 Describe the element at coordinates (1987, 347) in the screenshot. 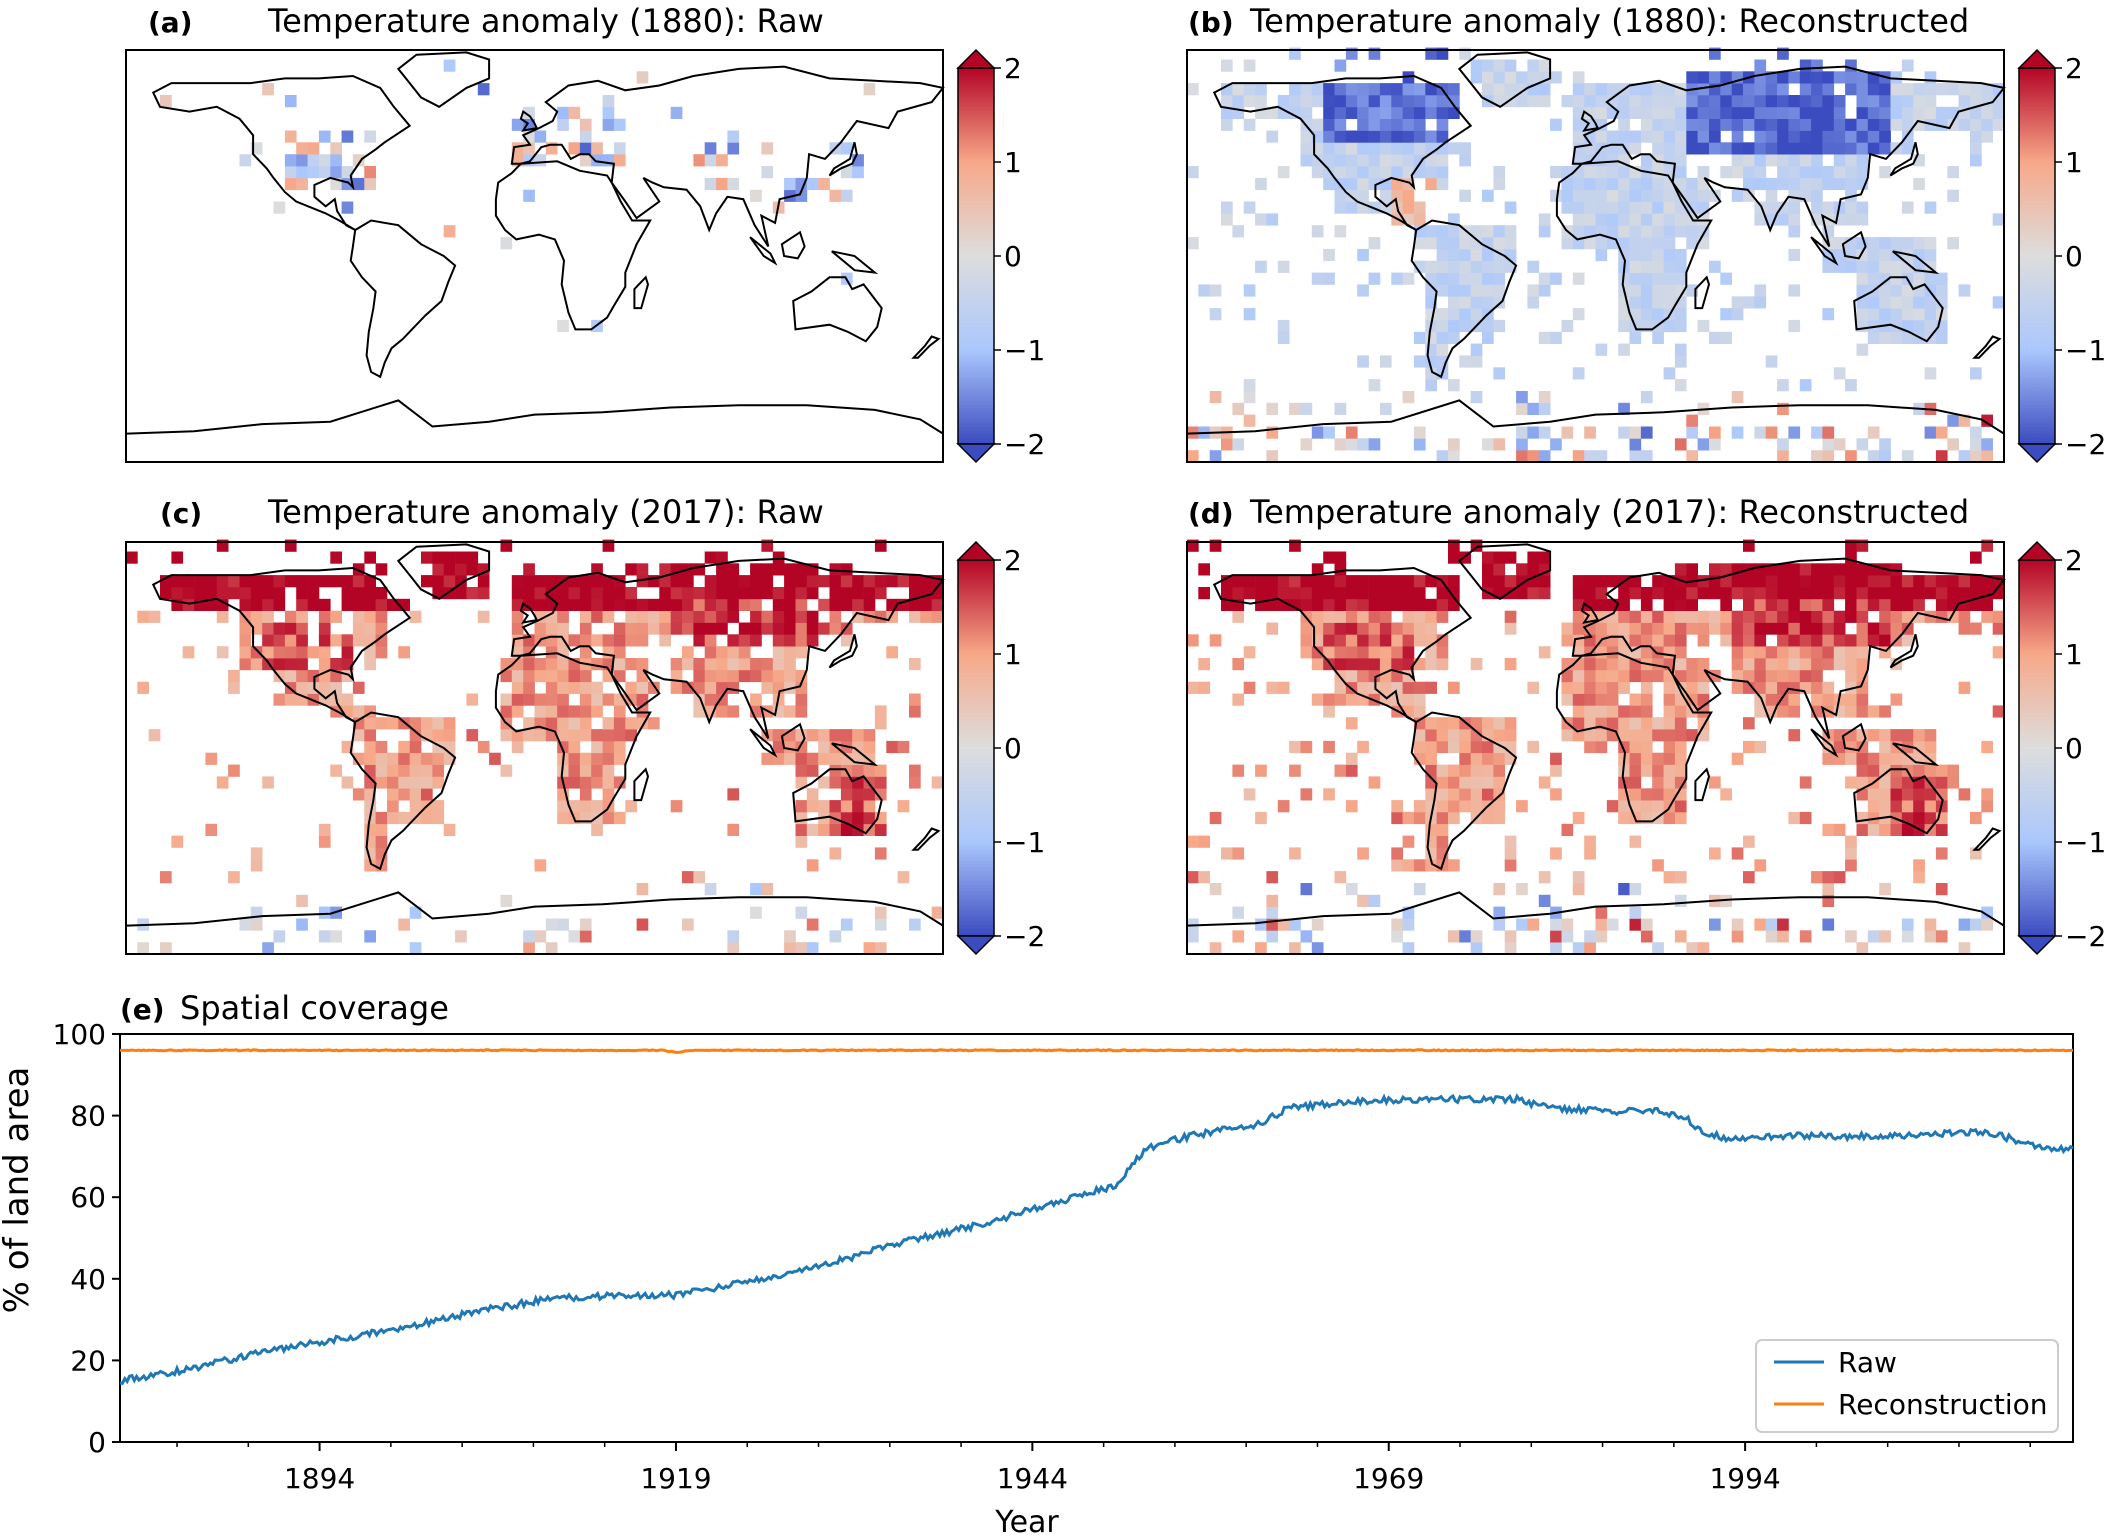

I see `coastline-new-zealand` at that location.